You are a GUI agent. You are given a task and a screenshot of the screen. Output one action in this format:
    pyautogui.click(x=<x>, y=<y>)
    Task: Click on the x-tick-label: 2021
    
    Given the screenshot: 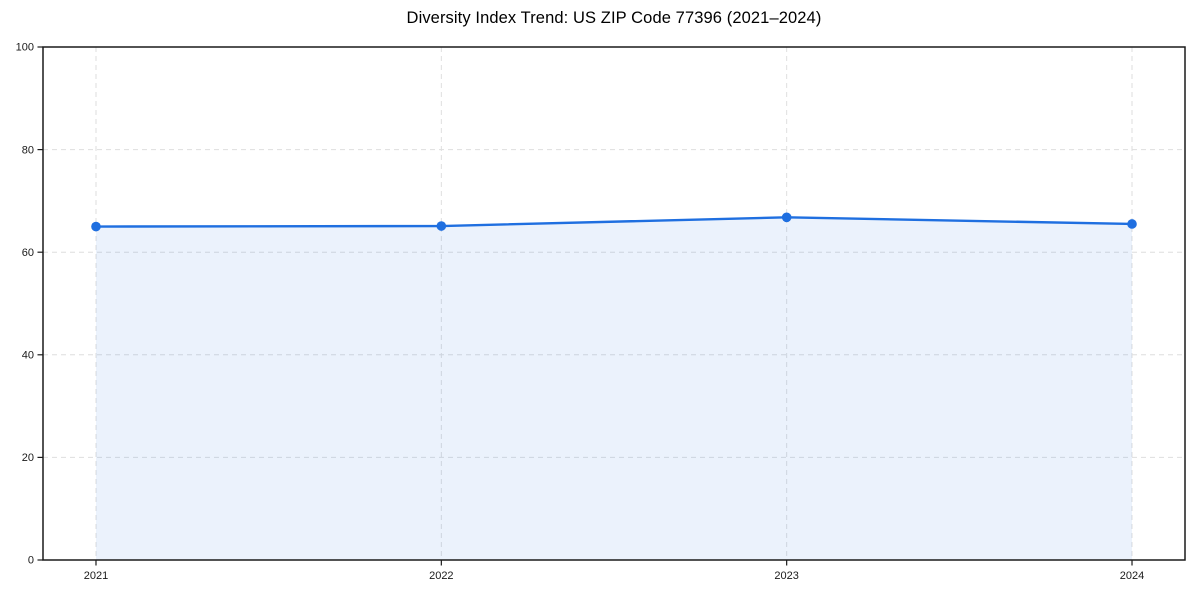 What is the action you would take?
    pyautogui.click(x=96, y=576)
    